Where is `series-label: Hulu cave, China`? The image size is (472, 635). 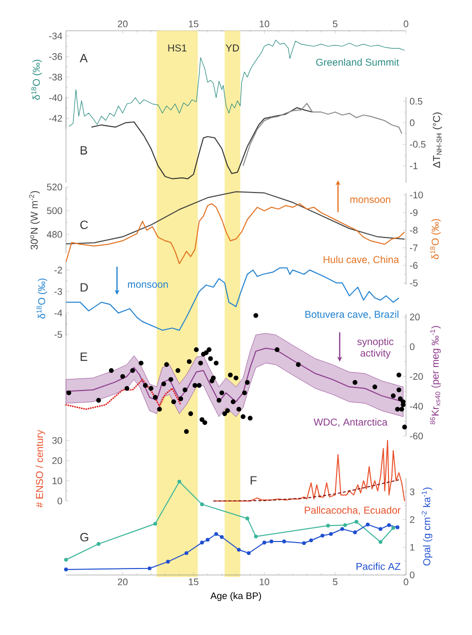 series-label: Hulu cave, China is located at coordinates (362, 260).